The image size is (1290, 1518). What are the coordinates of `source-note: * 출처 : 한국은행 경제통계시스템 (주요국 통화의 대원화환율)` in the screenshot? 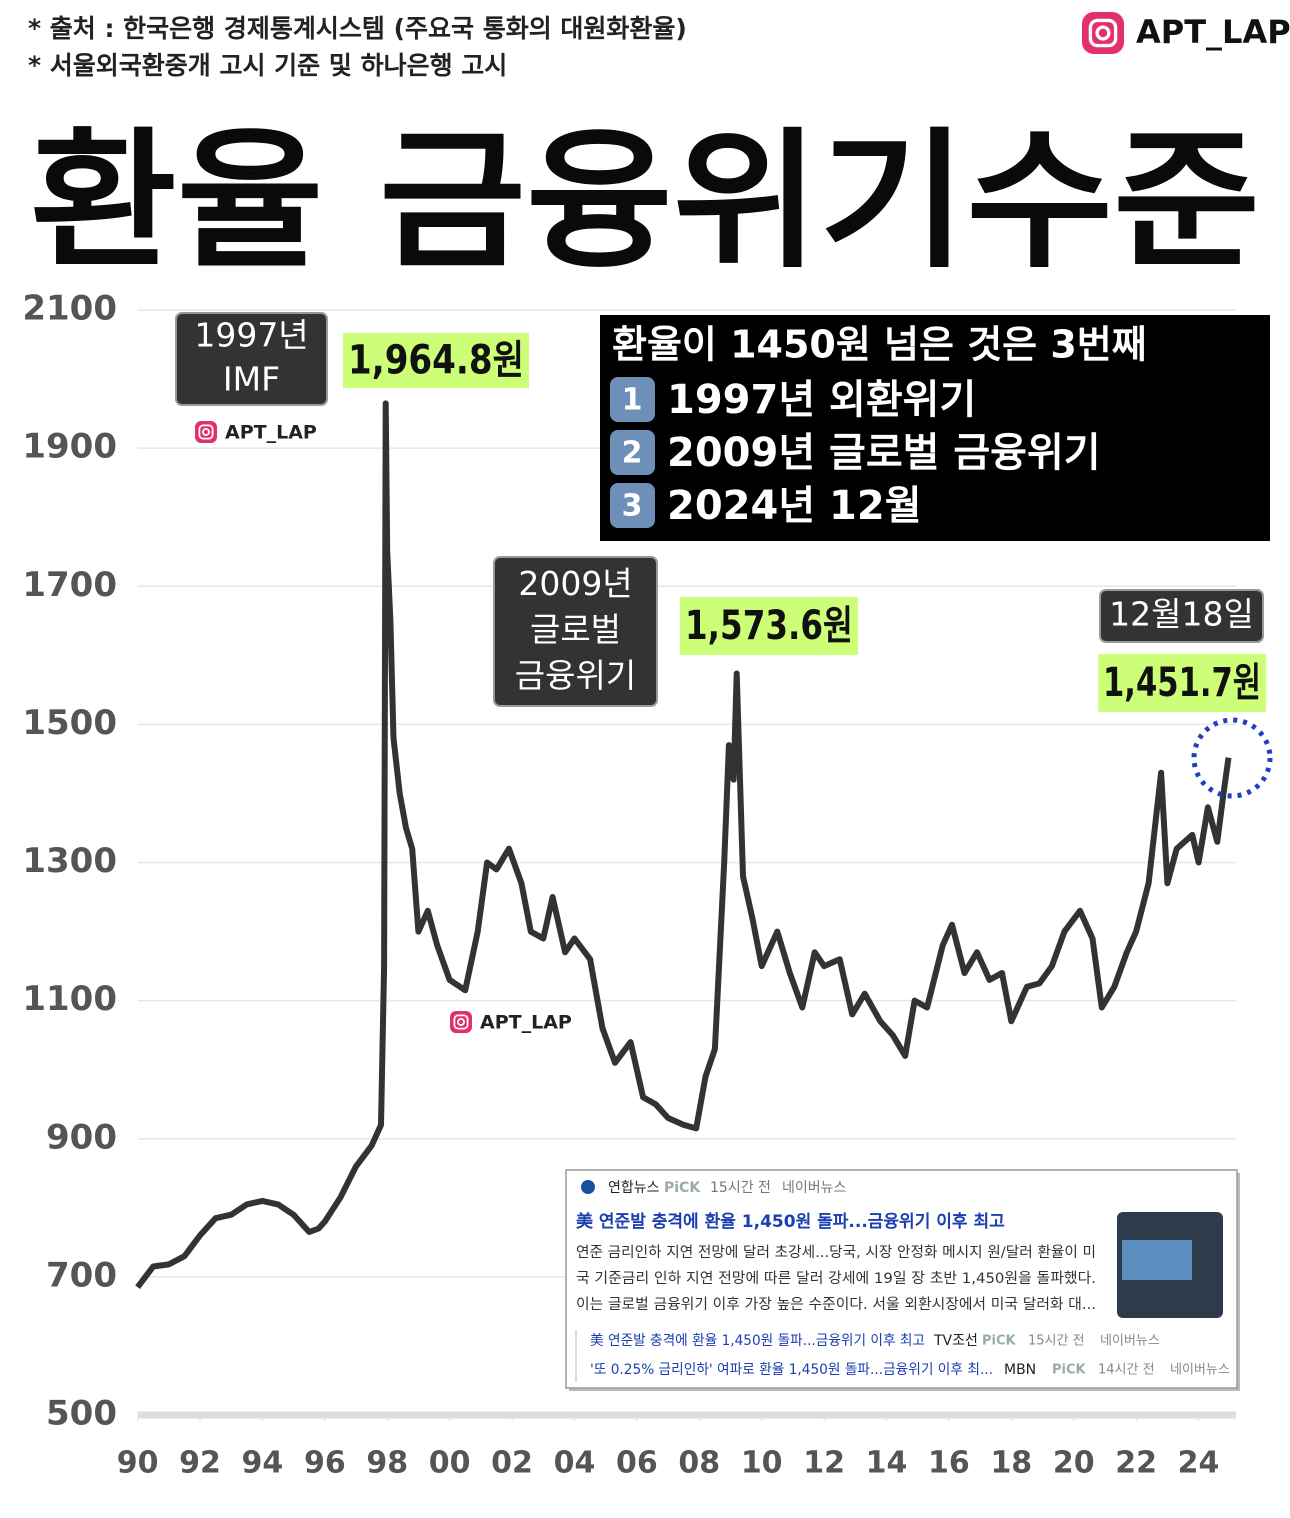 It's located at (357, 28).